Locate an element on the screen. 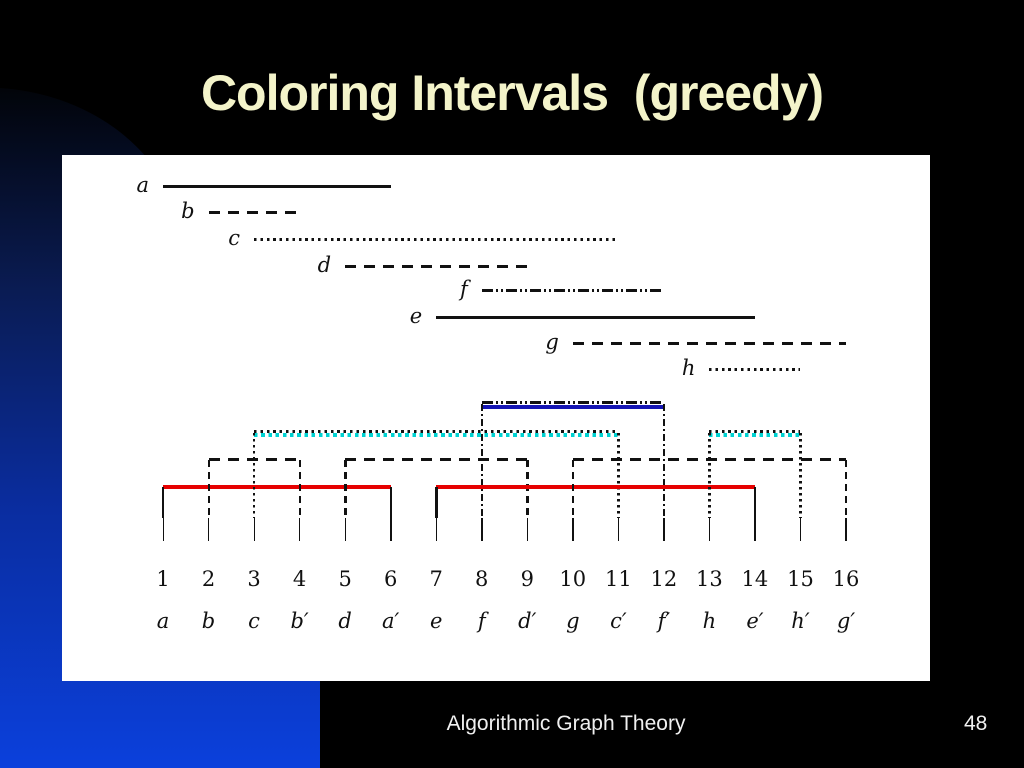 This screenshot has height=768, width=1024. endpoint-drop-b-end is located at coordinates (299, 489).